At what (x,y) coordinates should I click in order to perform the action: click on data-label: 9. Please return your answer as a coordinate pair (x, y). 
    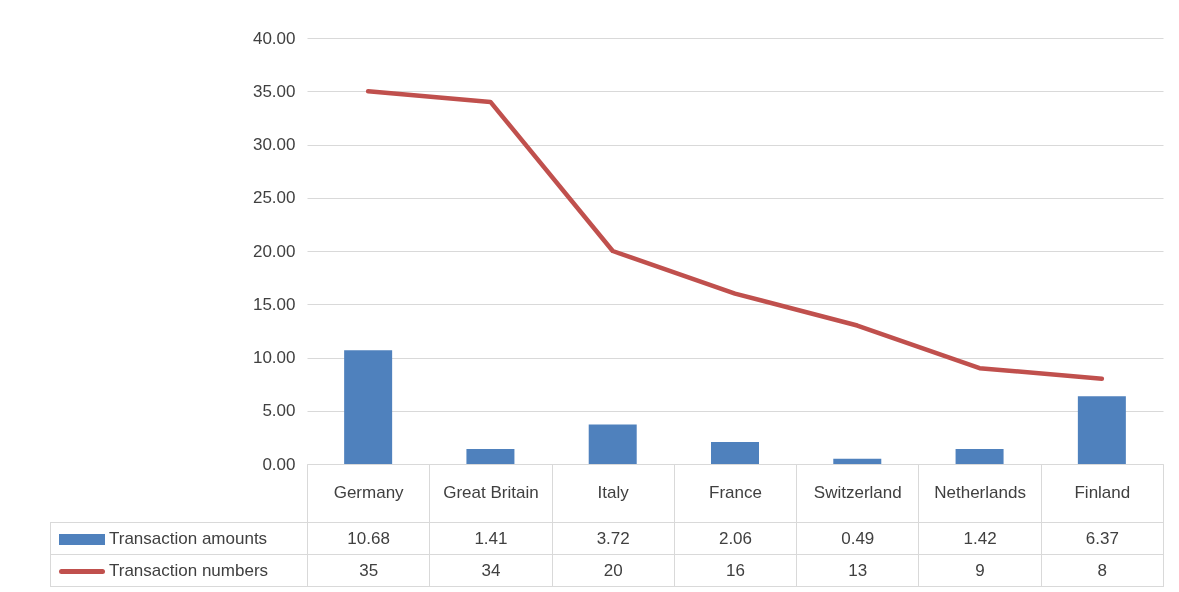
    Looking at the image, I should click on (980, 570).